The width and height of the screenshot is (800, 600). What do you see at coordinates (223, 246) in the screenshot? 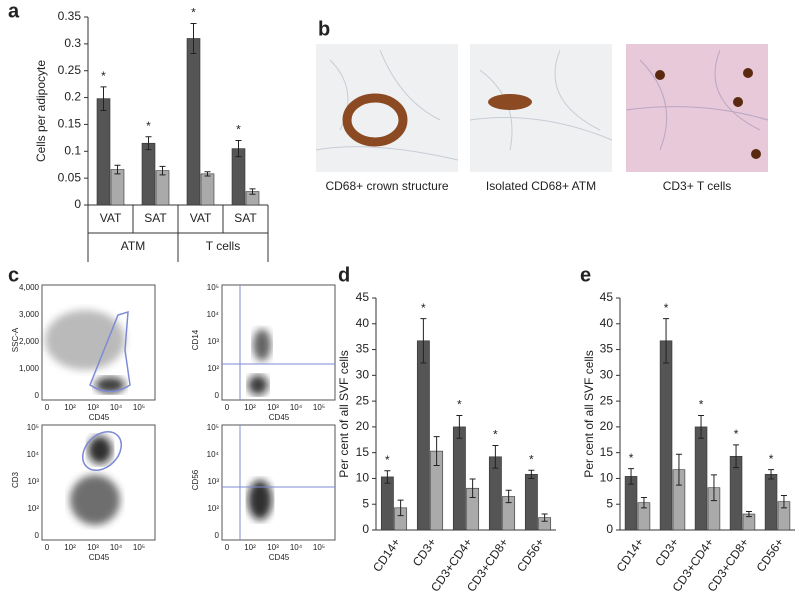
I see `group-label: T cells` at bounding box center [223, 246].